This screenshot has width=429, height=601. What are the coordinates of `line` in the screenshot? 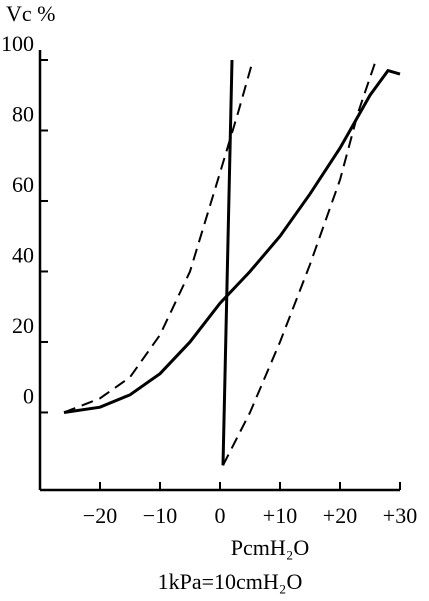 It's located at (227, 262).